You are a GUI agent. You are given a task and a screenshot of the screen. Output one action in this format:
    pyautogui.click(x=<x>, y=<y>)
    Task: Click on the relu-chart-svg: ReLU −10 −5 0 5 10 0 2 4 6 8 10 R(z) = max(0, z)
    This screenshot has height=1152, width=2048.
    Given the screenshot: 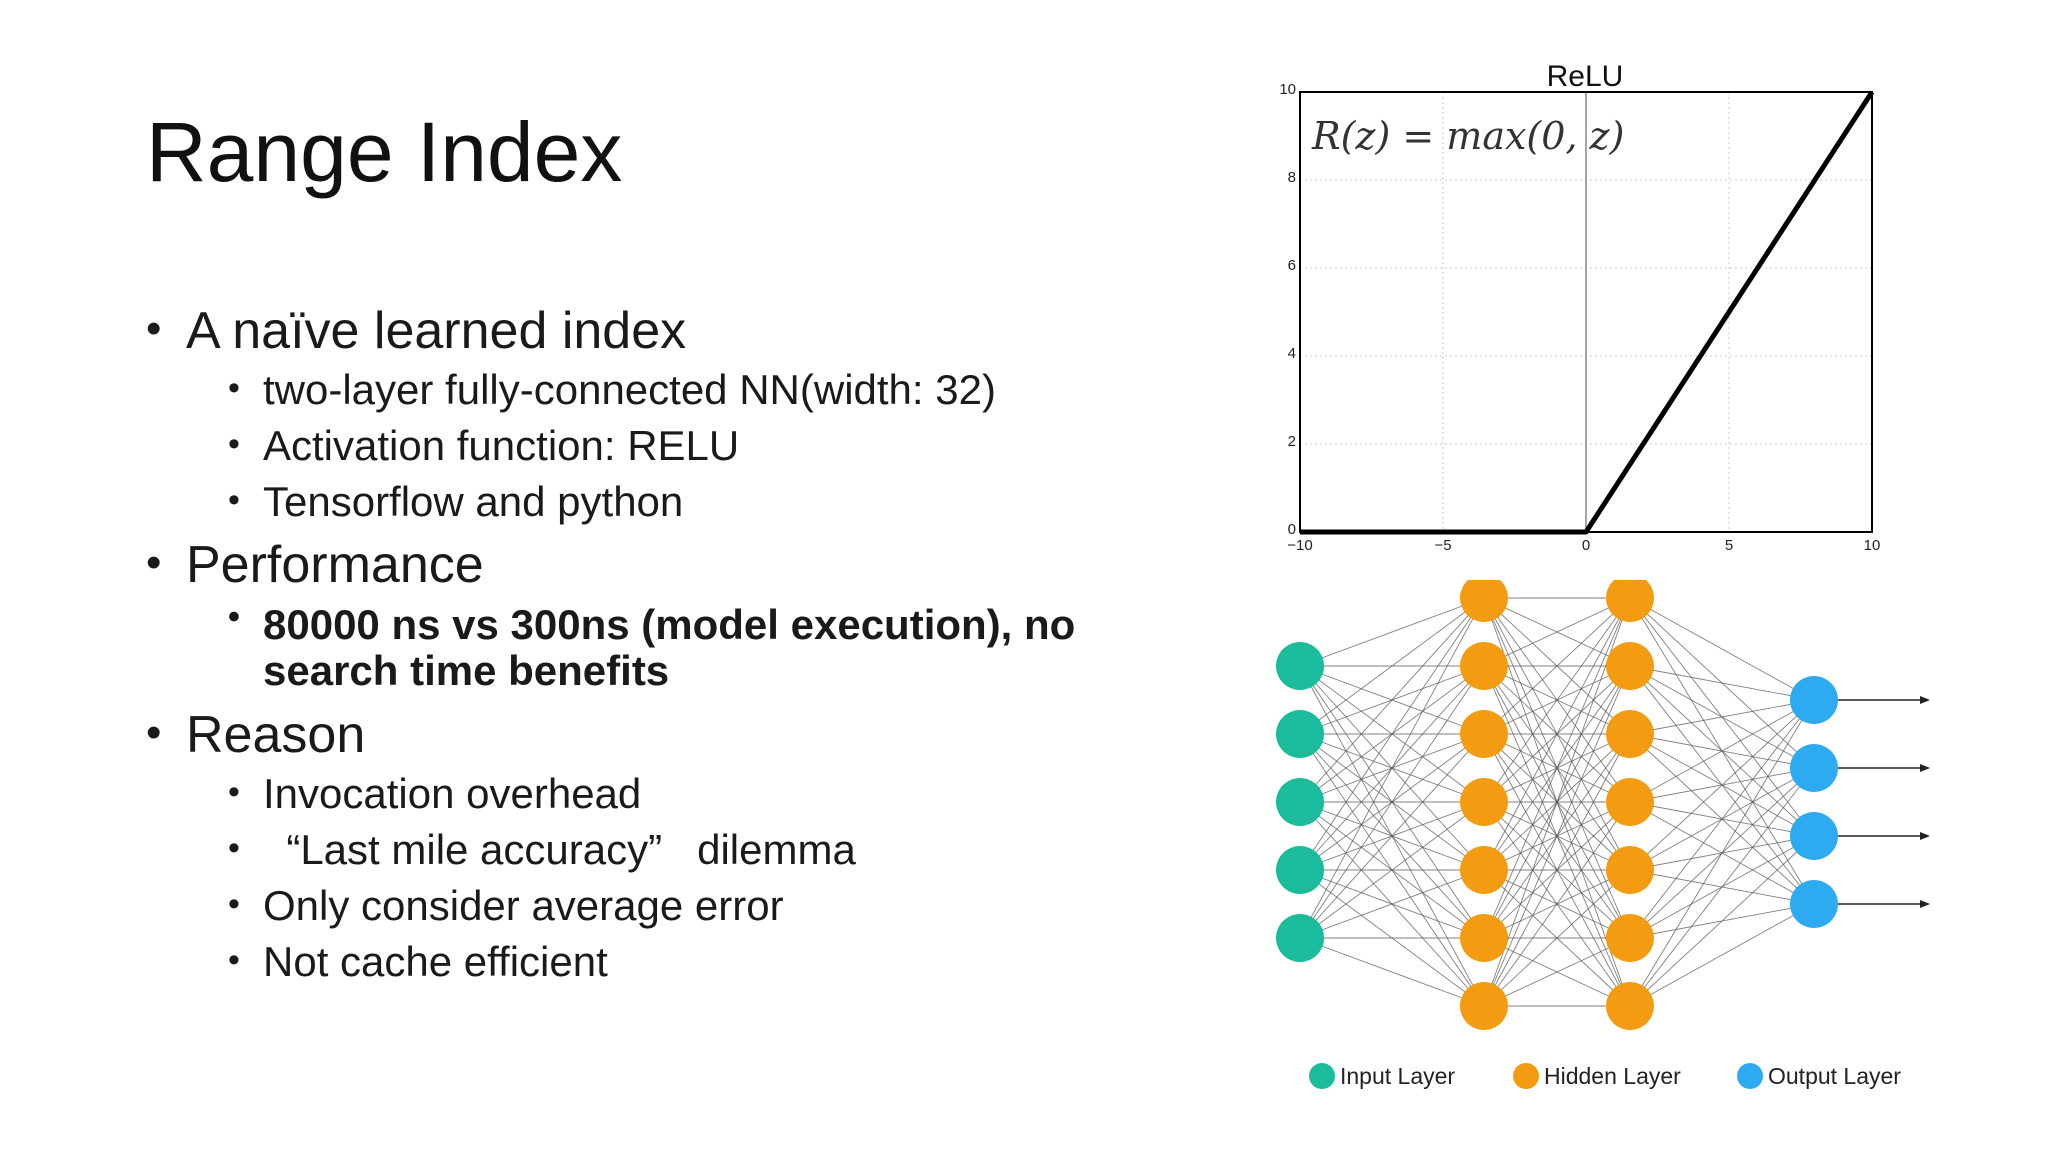 What is the action you would take?
    pyautogui.click(x=1580, y=307)
    